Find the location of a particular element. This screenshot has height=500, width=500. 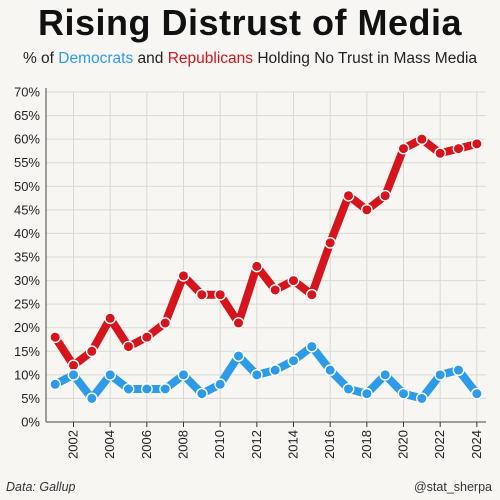

subtitle-prefix: % of is located at coordinates (40, 58).